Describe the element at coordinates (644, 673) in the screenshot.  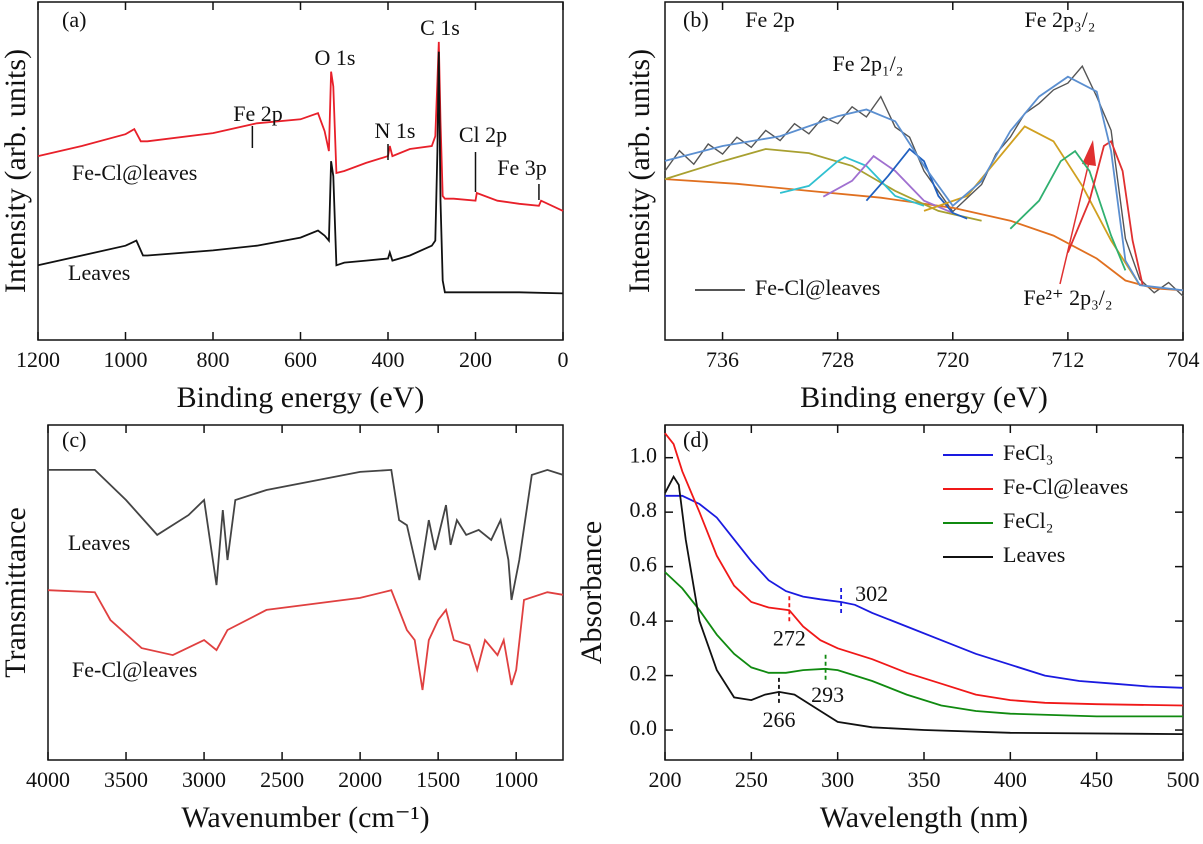
I see `y-tick-label: 0.2` at that location.